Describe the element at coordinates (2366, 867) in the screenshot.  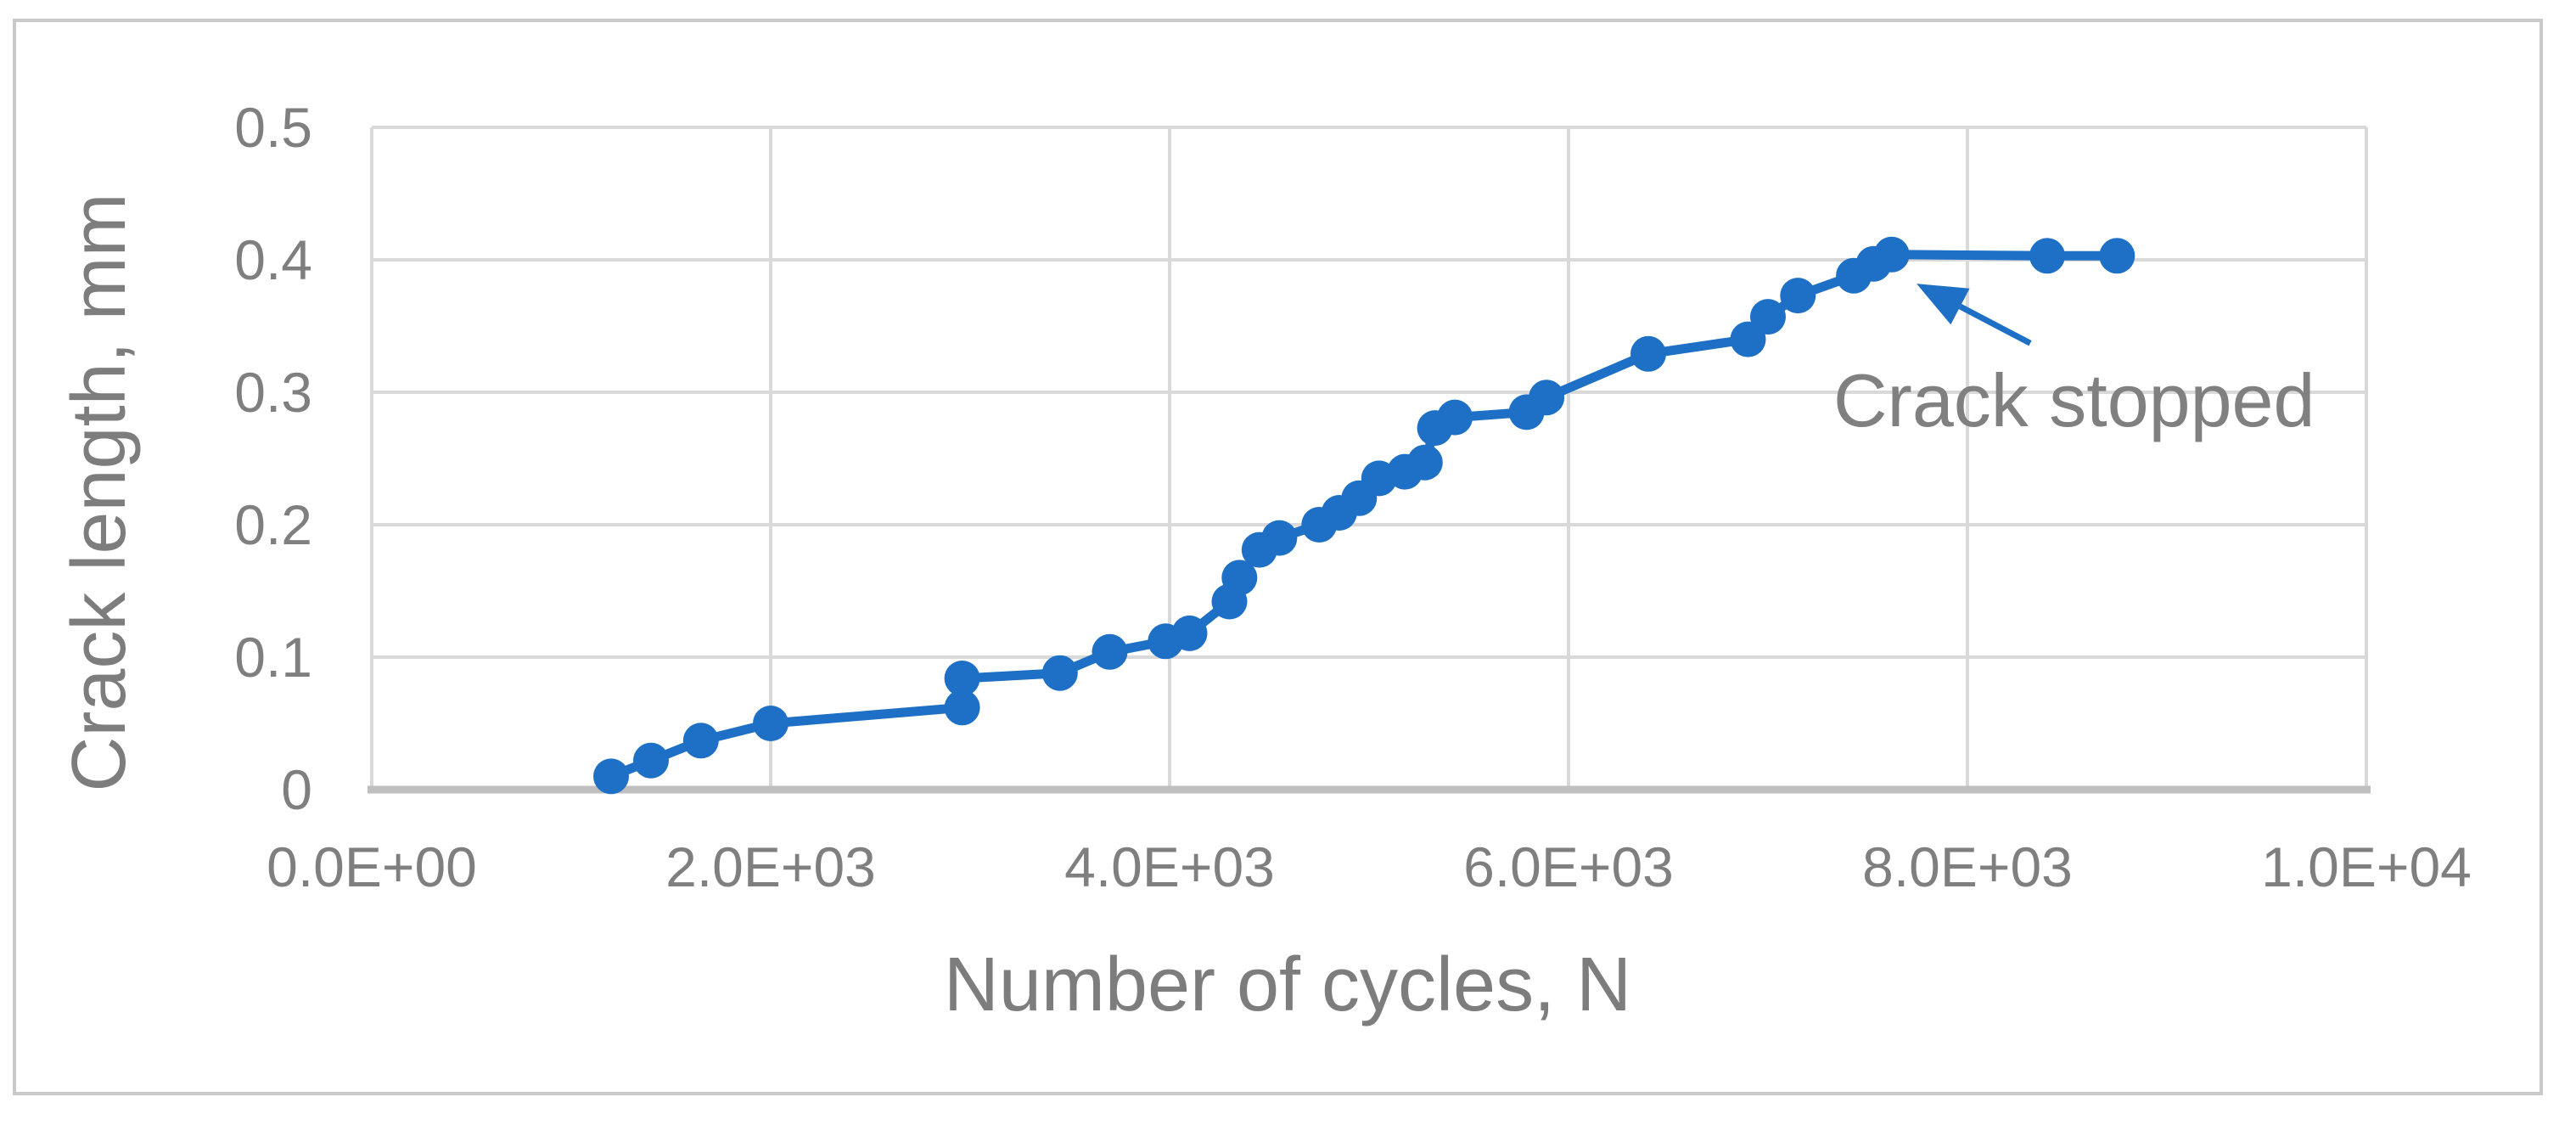
I see `x-tick-label: 1.0E+04` at that location.